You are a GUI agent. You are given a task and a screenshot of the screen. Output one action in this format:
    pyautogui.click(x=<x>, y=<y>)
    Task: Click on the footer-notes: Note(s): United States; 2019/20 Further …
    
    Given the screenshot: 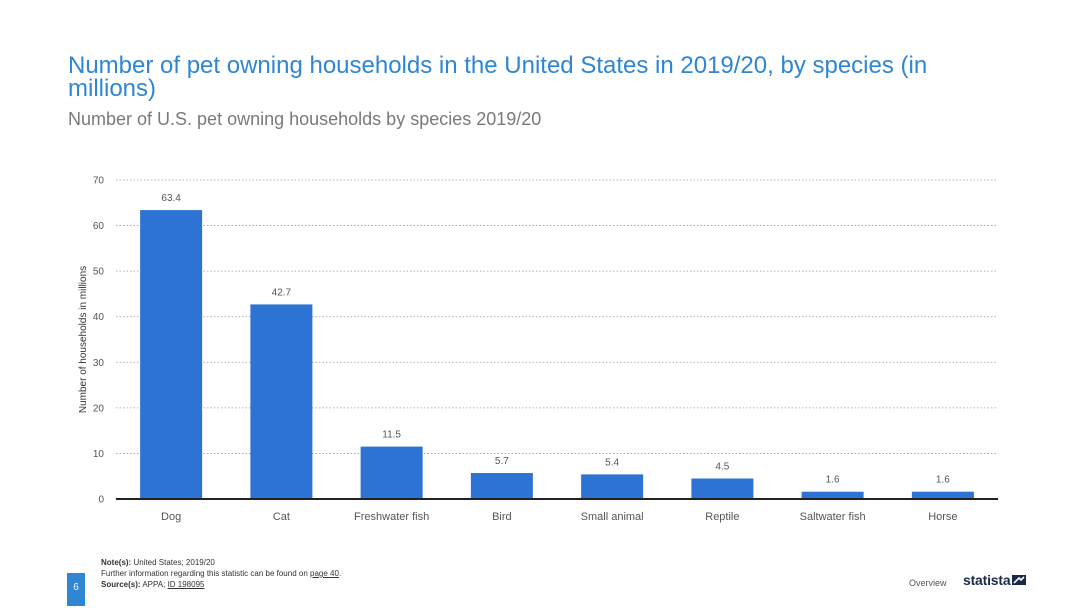 What is the action you would take?
    pyautogui.click(x=221, y=573)
    